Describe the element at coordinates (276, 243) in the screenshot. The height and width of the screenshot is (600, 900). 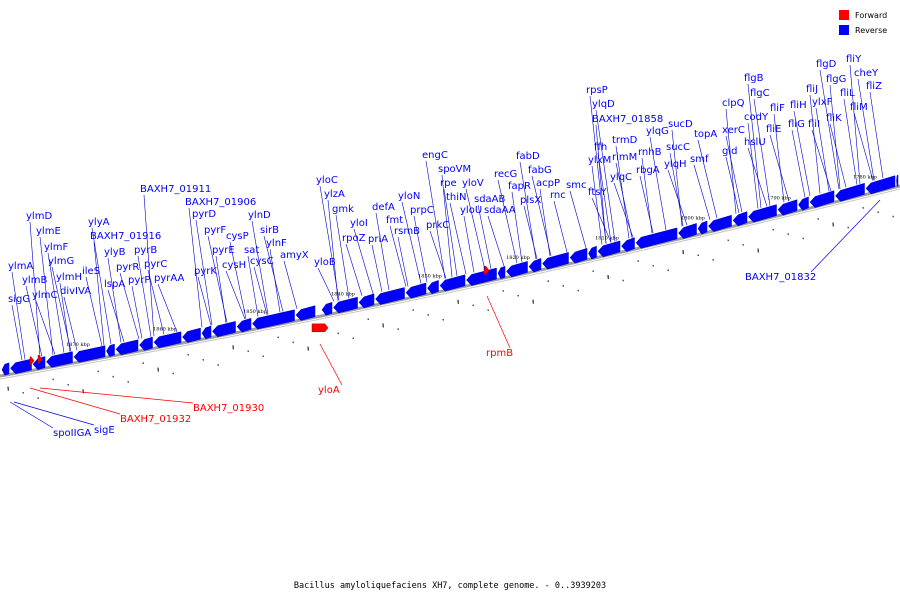
I see `gene-label: ylnF` at that location.